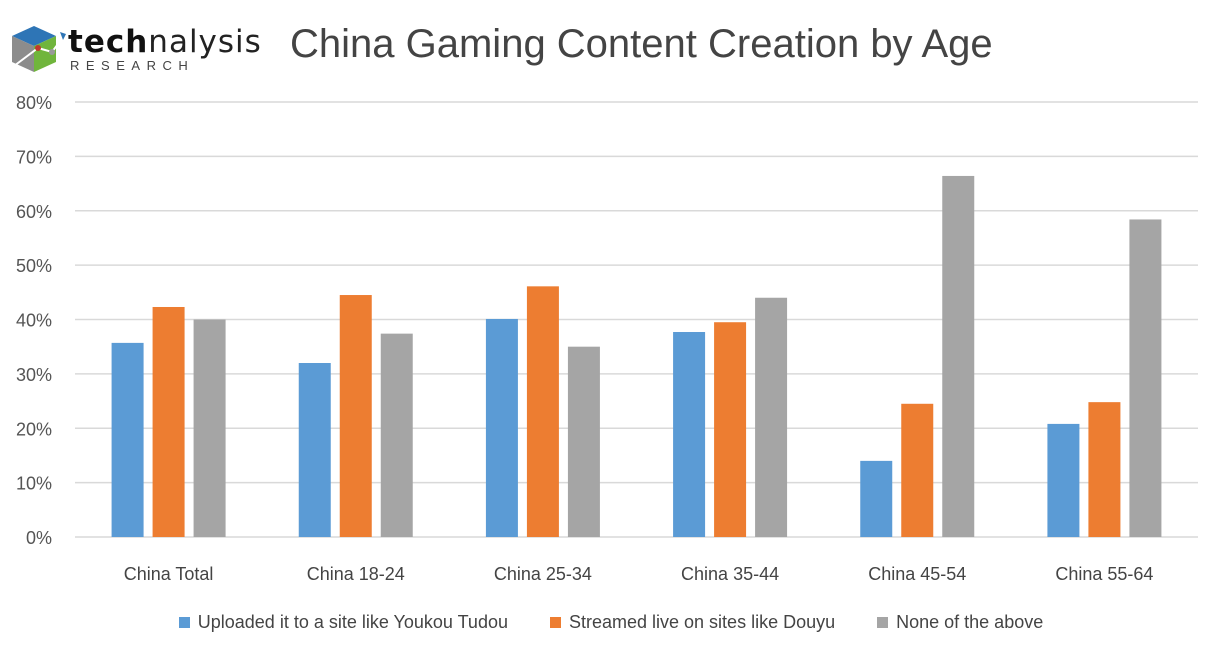 The width and height of the screenshot is (1222, 660). What do you see at coordinates (34, 484) in the screenshot?
I see `y-tick-label: 10%` at bounding box center [34, 484].